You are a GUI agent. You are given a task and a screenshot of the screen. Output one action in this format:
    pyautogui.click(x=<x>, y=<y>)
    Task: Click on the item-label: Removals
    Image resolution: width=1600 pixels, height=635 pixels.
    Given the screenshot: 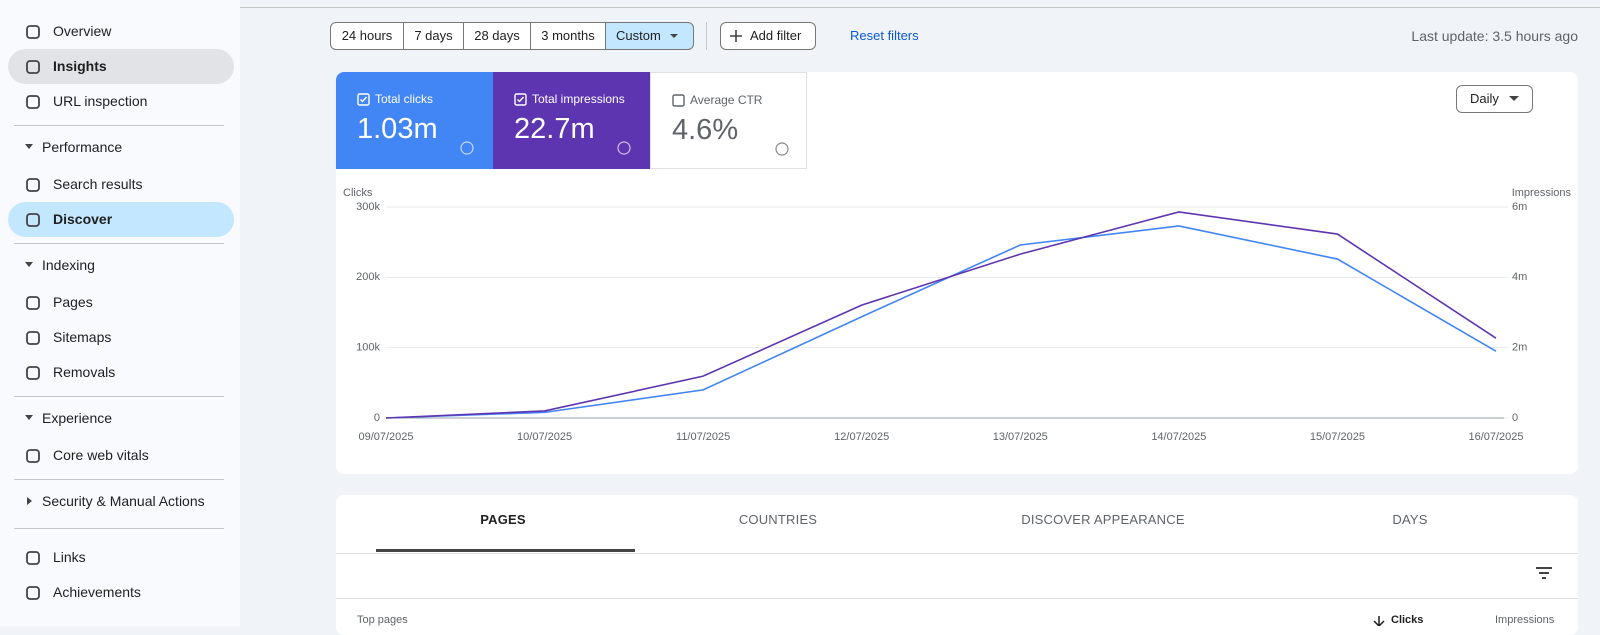 What is the action you would take?
    pyautogui.click(x=84, y=372)
    